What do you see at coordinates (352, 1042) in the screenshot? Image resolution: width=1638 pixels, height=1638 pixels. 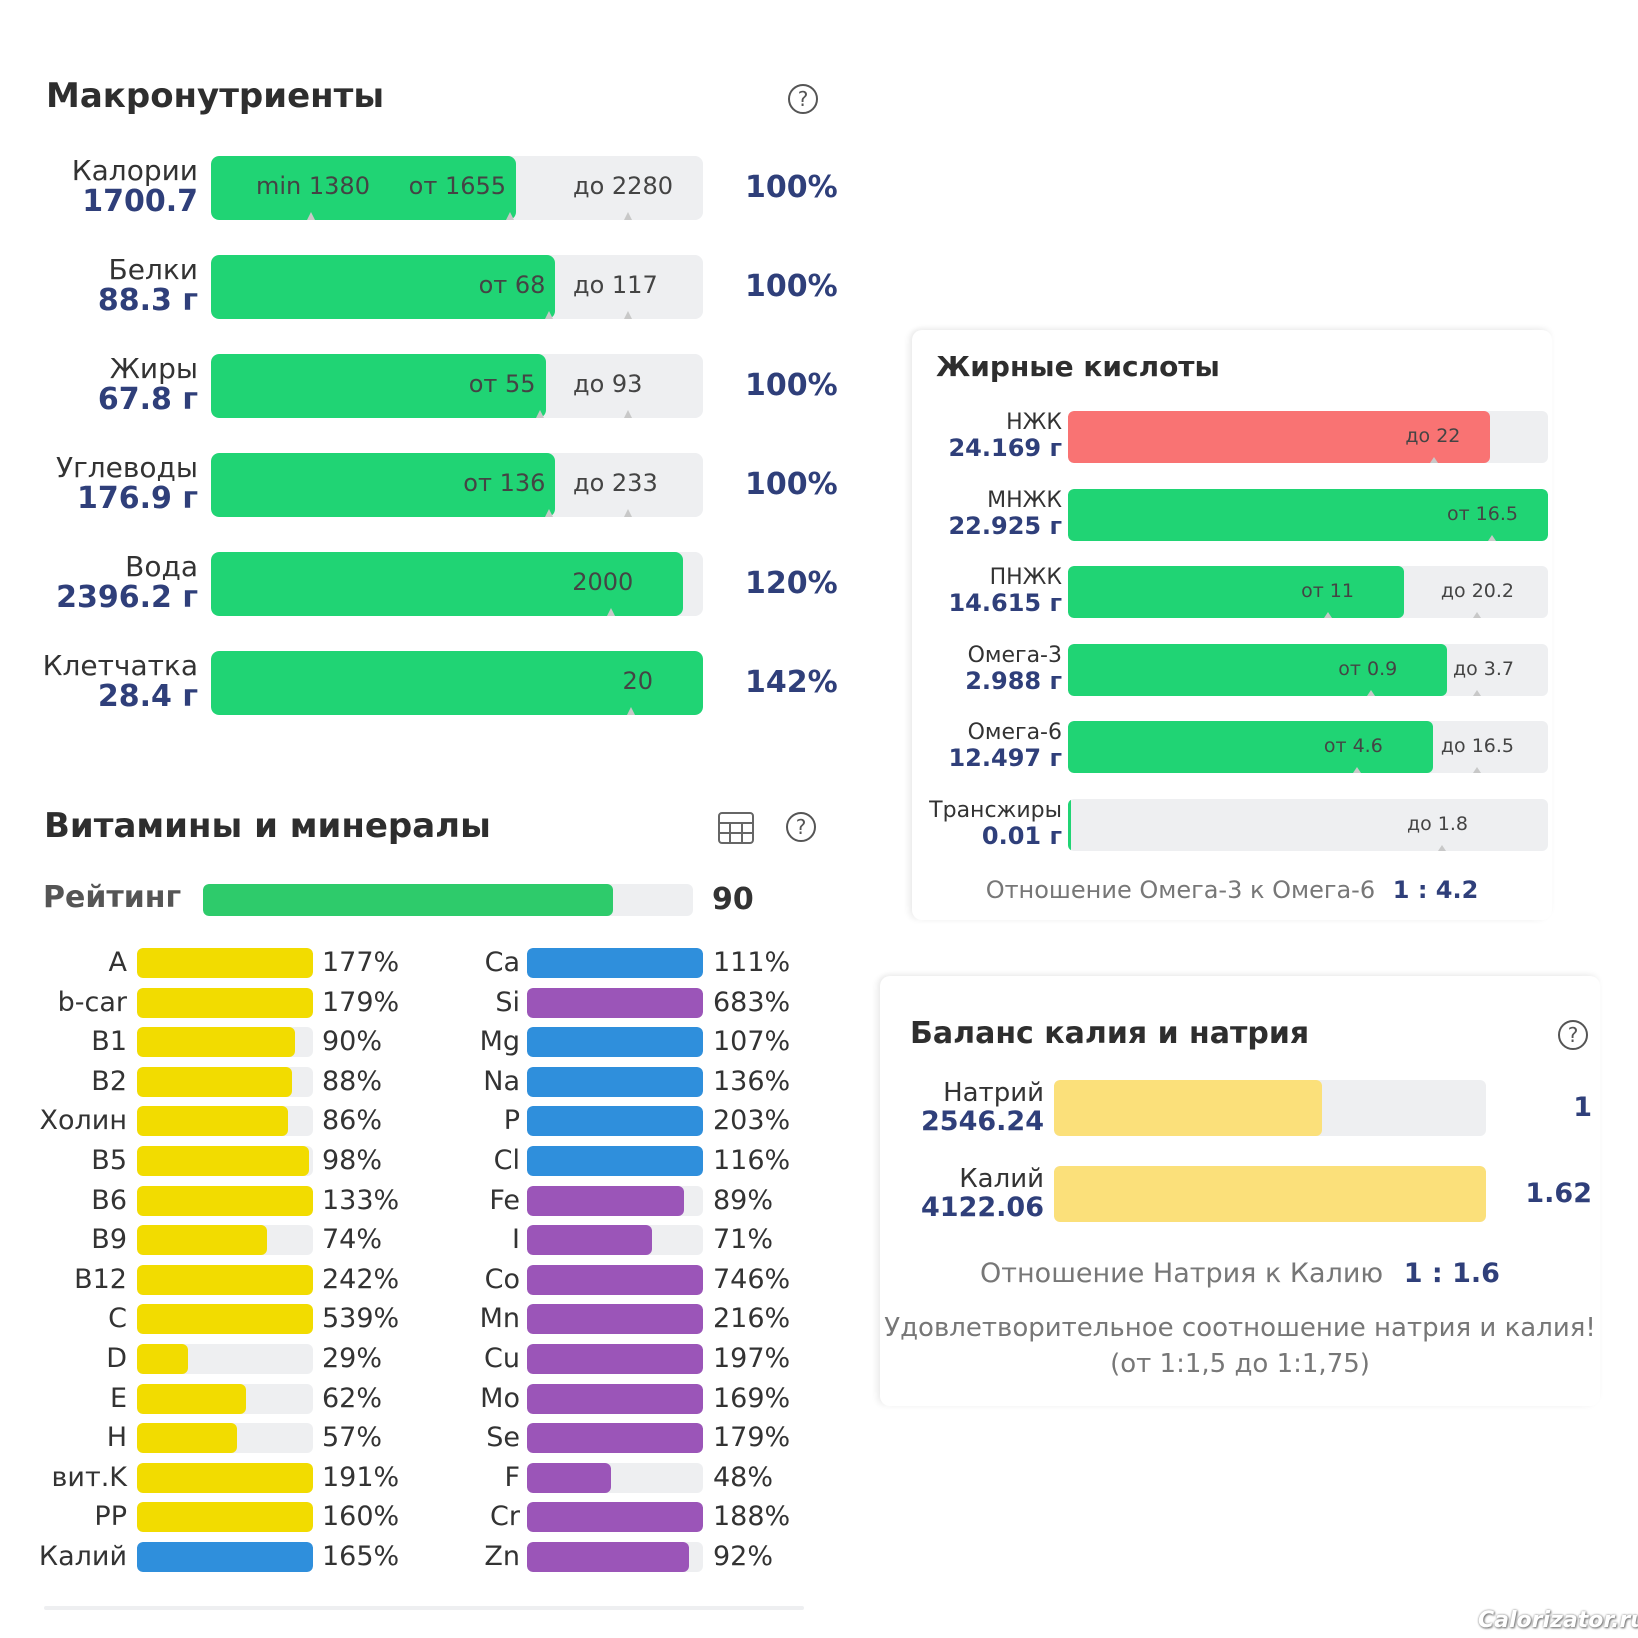 I see `nutrient-percent: 90%` at bounding box center [352, 1042].